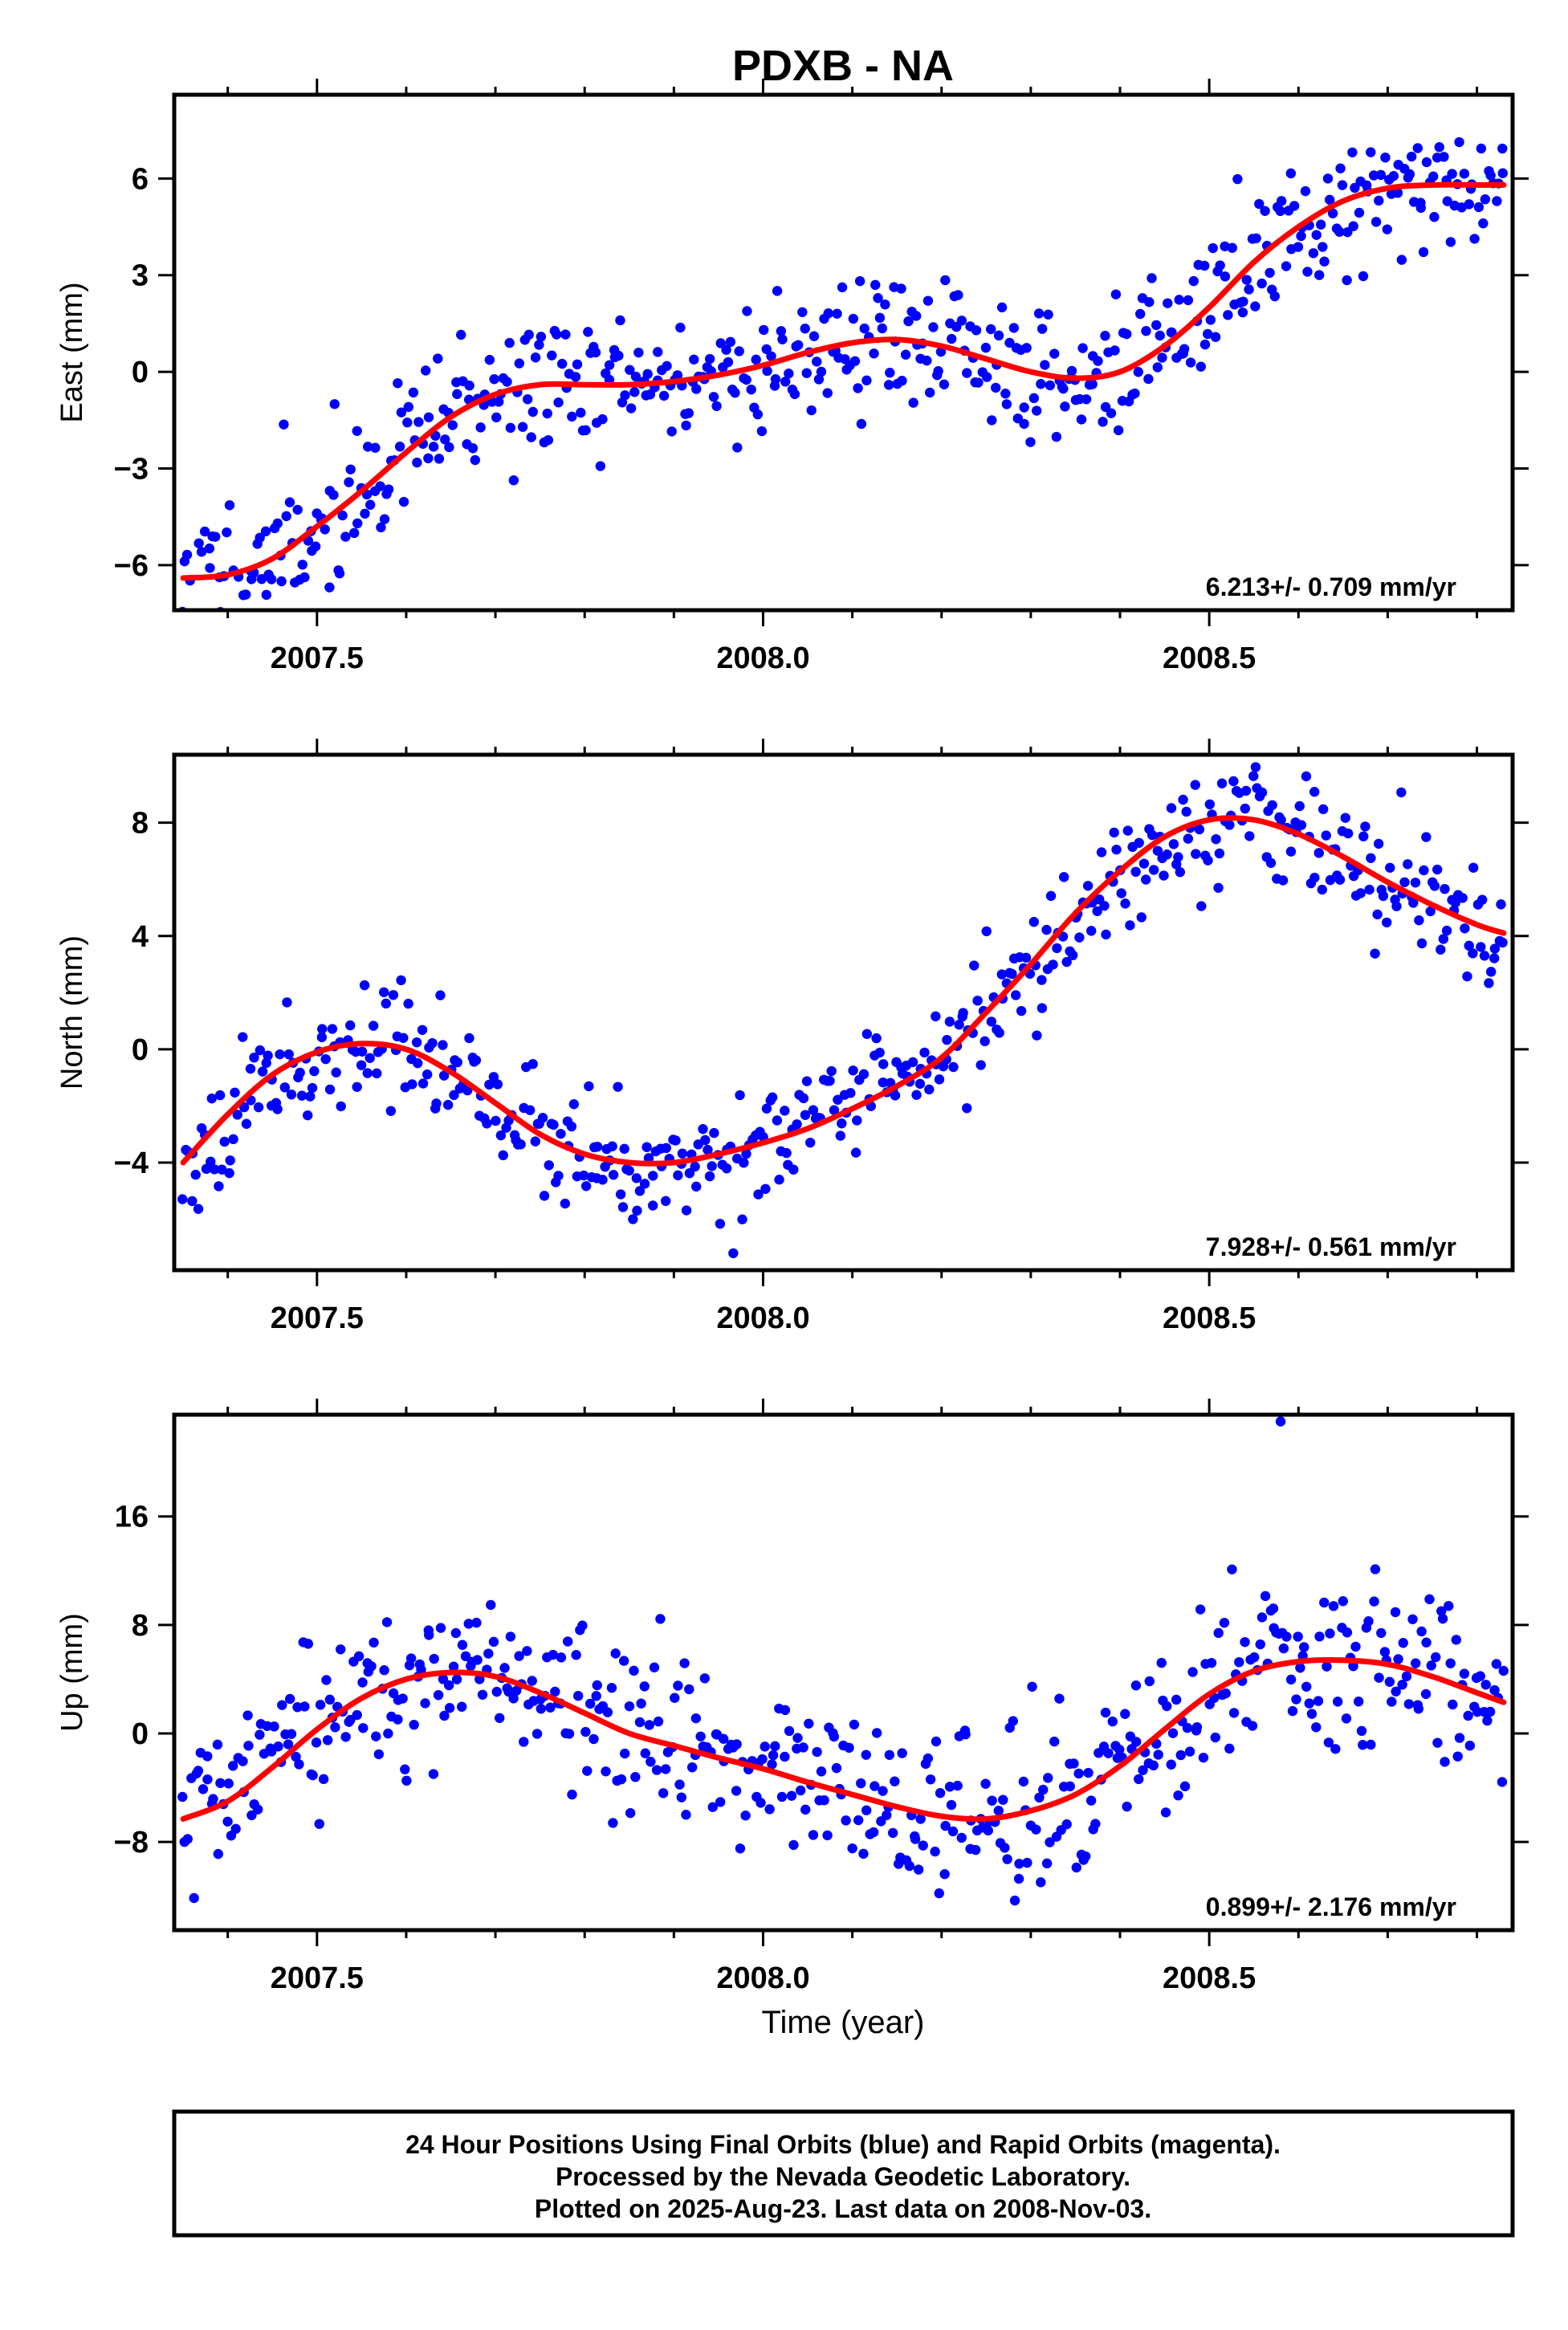 This screenshot has height=2330, width=1568. I want to click on chart-title: PDXB - NA, so click(843, 66).